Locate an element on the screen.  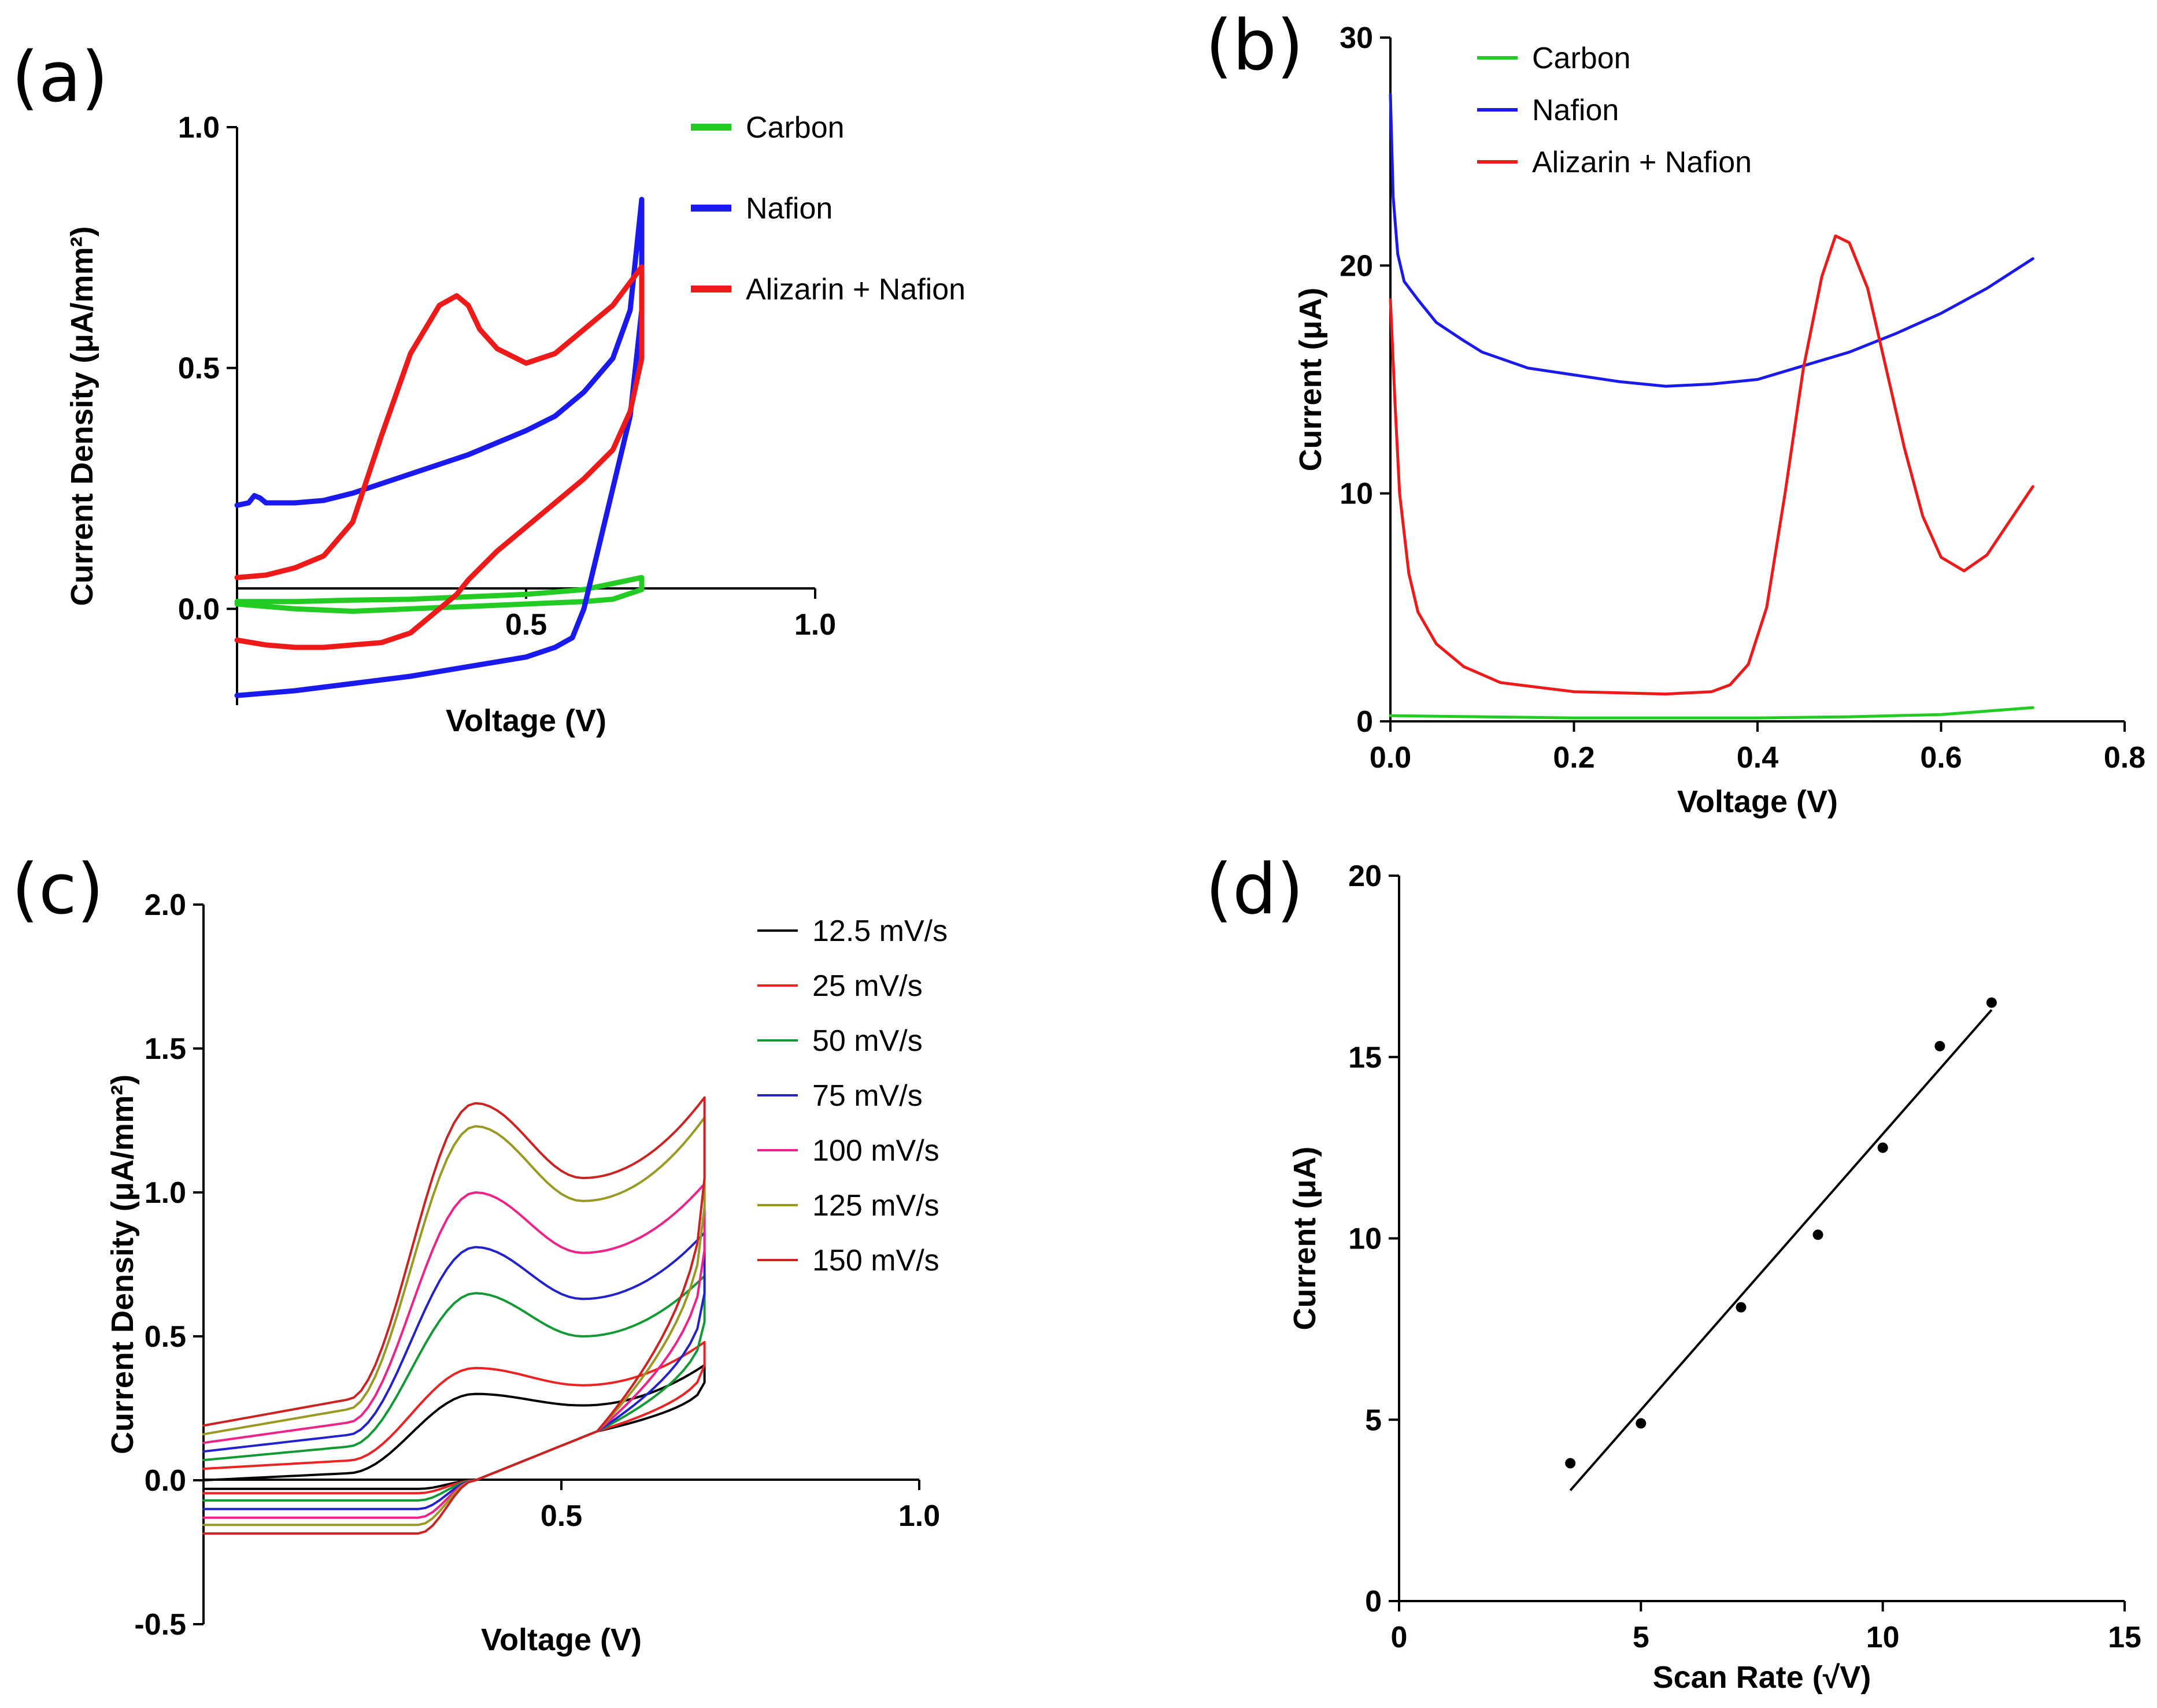
chart-c-y-tick-label: 1.0 is located at coordinates (165, 1193).